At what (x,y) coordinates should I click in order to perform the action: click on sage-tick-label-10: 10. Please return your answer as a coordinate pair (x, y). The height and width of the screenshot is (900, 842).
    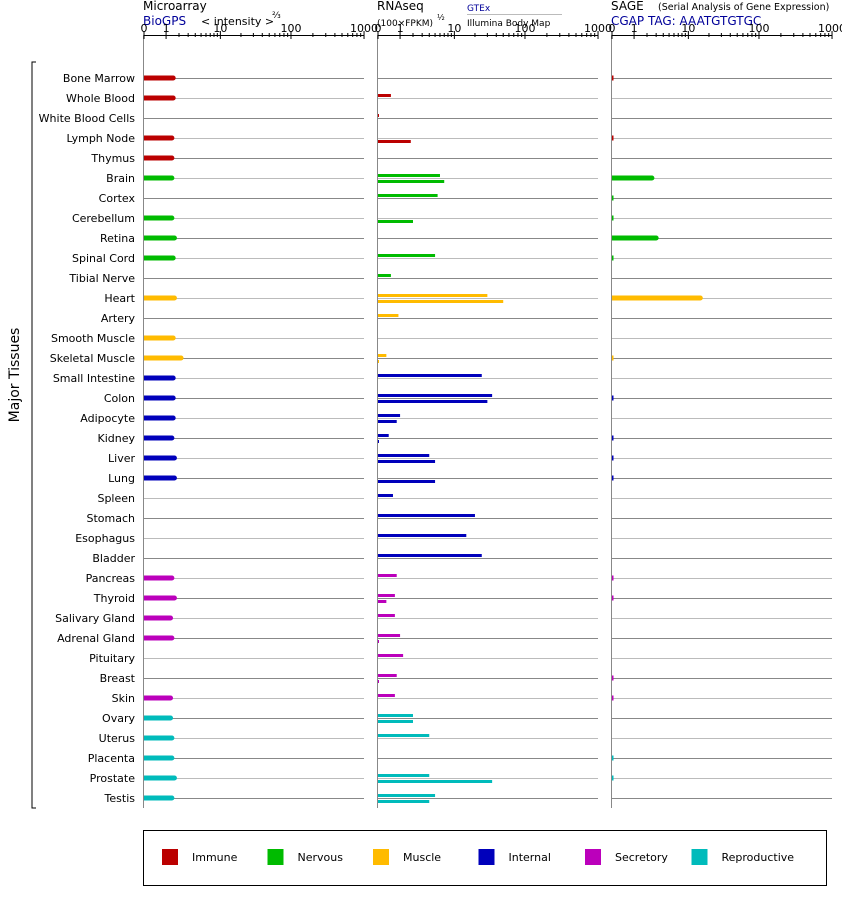
    Looking at the image, I should click on (688, 28).